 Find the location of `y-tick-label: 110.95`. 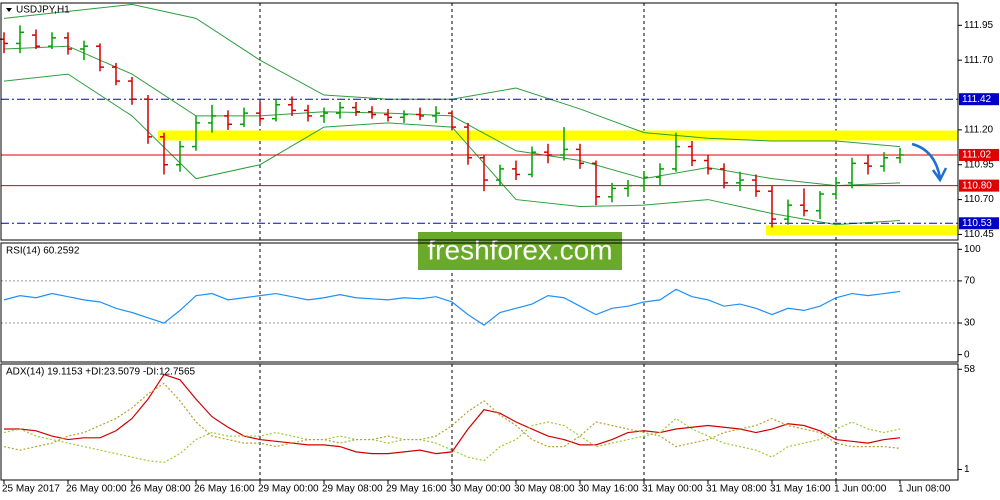

y-tick-label: 110.95 is located at coordinates (979, 164).